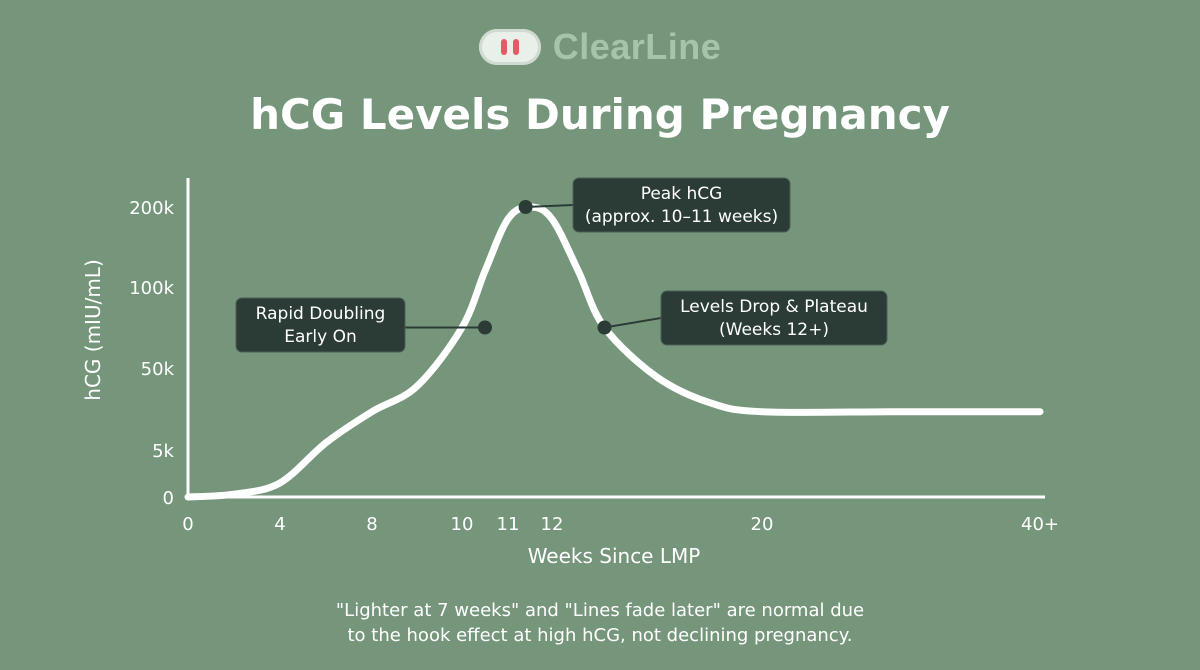 The image size is (1200, 670). Describe the element at coordinates (552, 524) in the screenshot. I see `x-tick-label: 12` at that location.